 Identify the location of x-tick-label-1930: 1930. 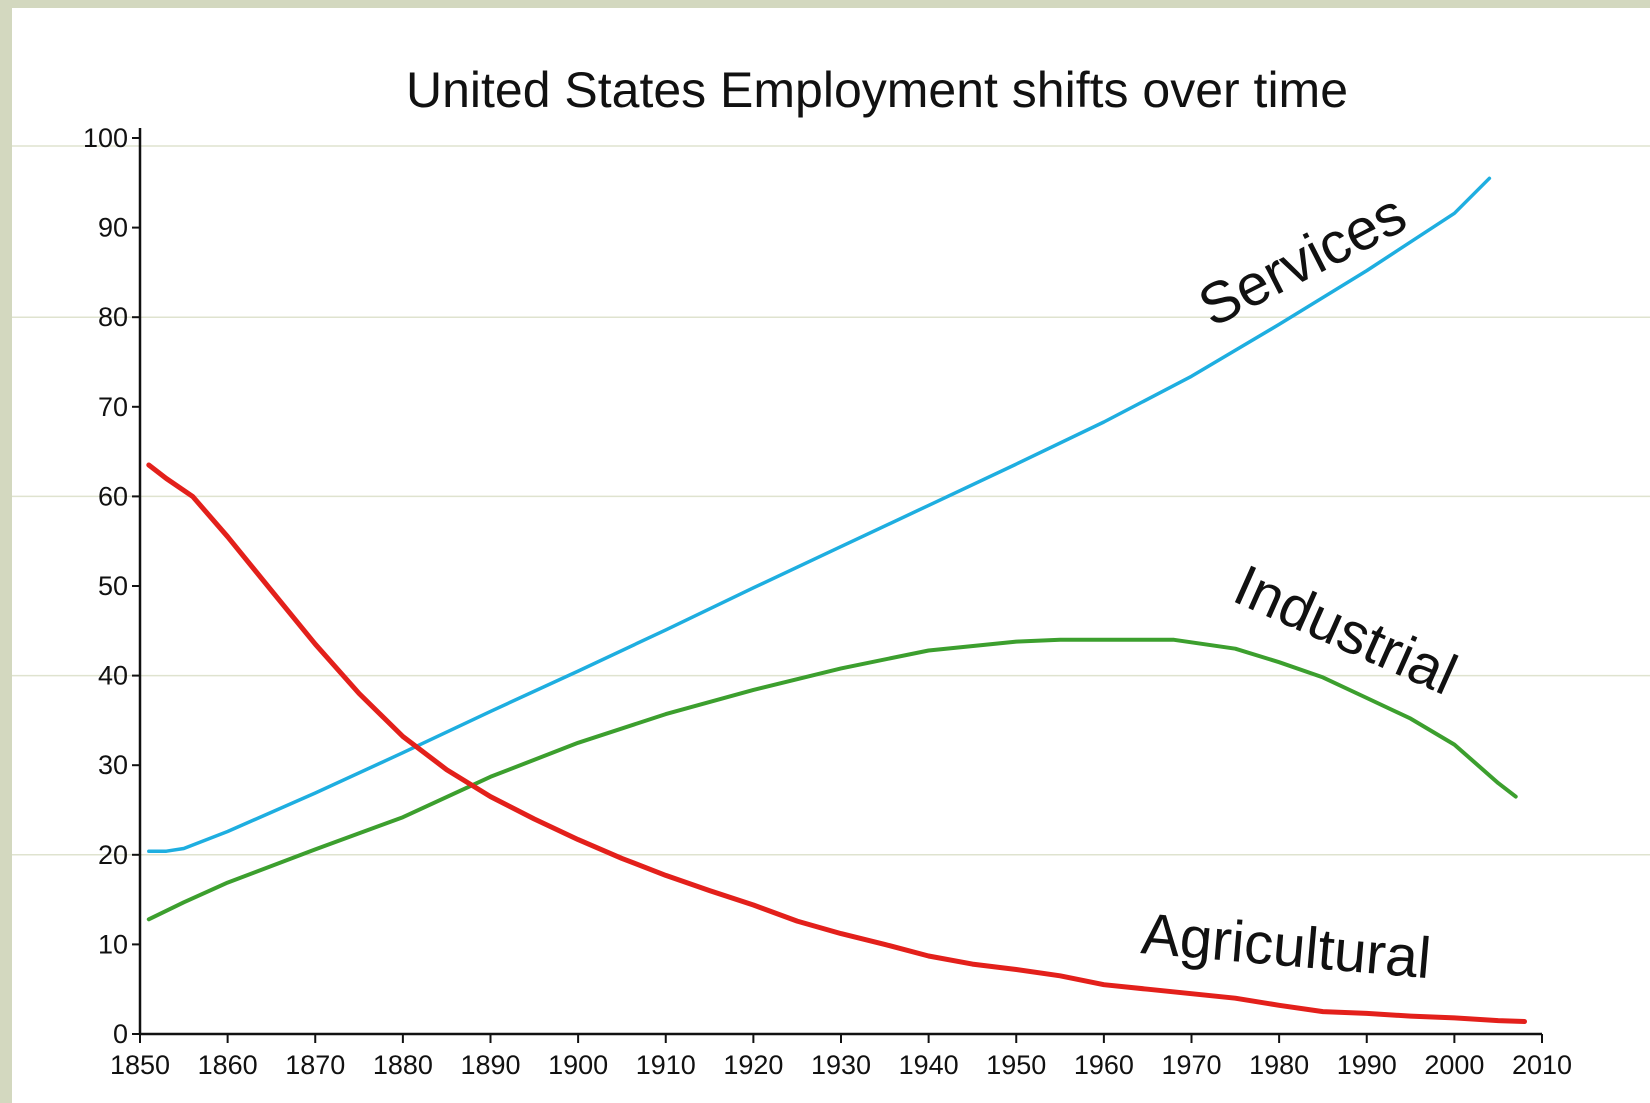
(841, 1065).